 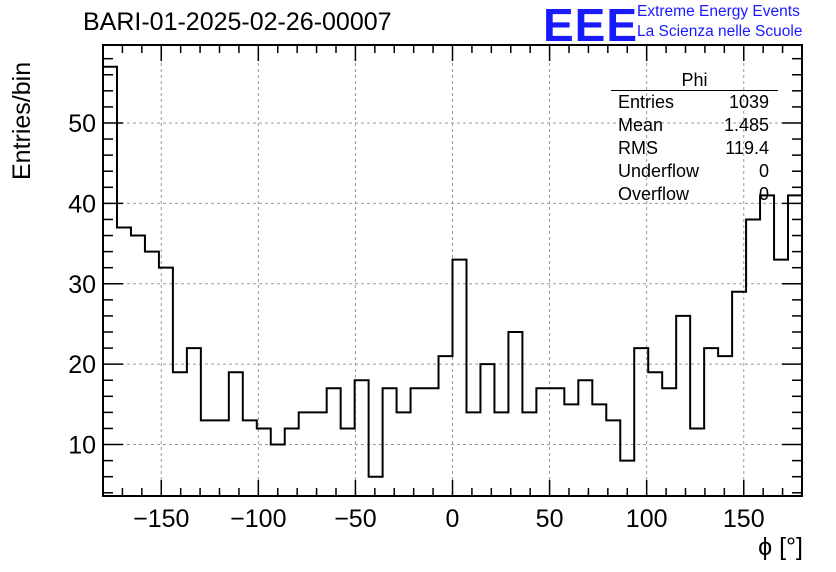 What do you see at coordinates (237, 22) in the screenshot?
I see `plot-title: BARI-01-2025-02-26-00007` at bounding box center [237, 22].